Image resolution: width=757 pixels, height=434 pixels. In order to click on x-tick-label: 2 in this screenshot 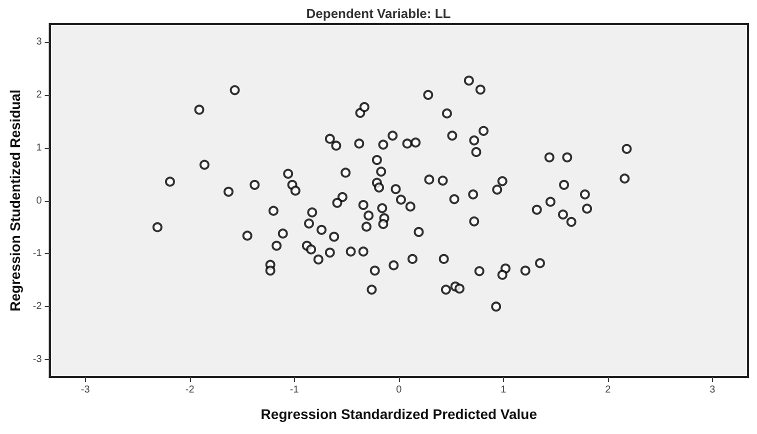, I will do `click(608, 390)`.